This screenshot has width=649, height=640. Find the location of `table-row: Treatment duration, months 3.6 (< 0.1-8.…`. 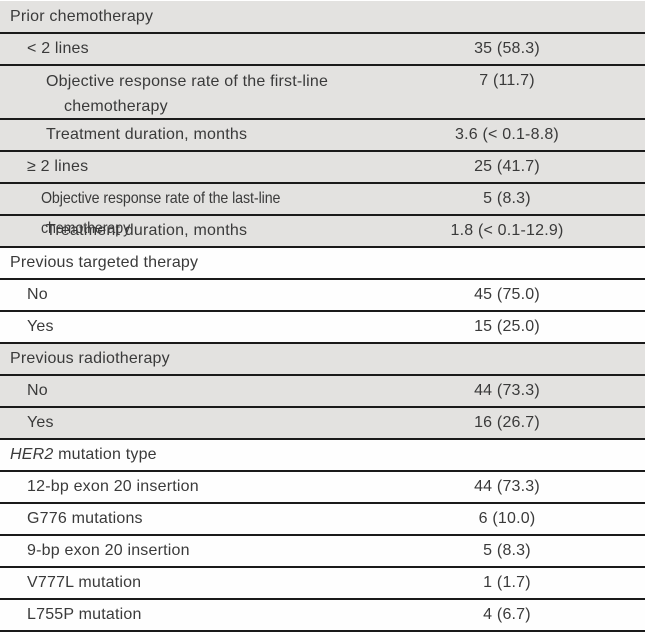

table-row: Treatment duration, months 3.6 (< 0.1-8.… is located at coordinates (322, 136).